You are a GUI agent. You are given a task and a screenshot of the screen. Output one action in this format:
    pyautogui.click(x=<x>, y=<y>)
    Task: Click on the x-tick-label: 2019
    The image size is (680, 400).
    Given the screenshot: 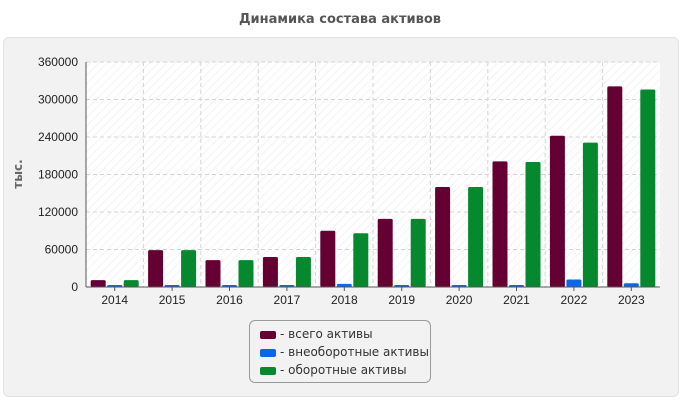 What is the action you would take?
    pyautogui.click(x=401, y=300)
    